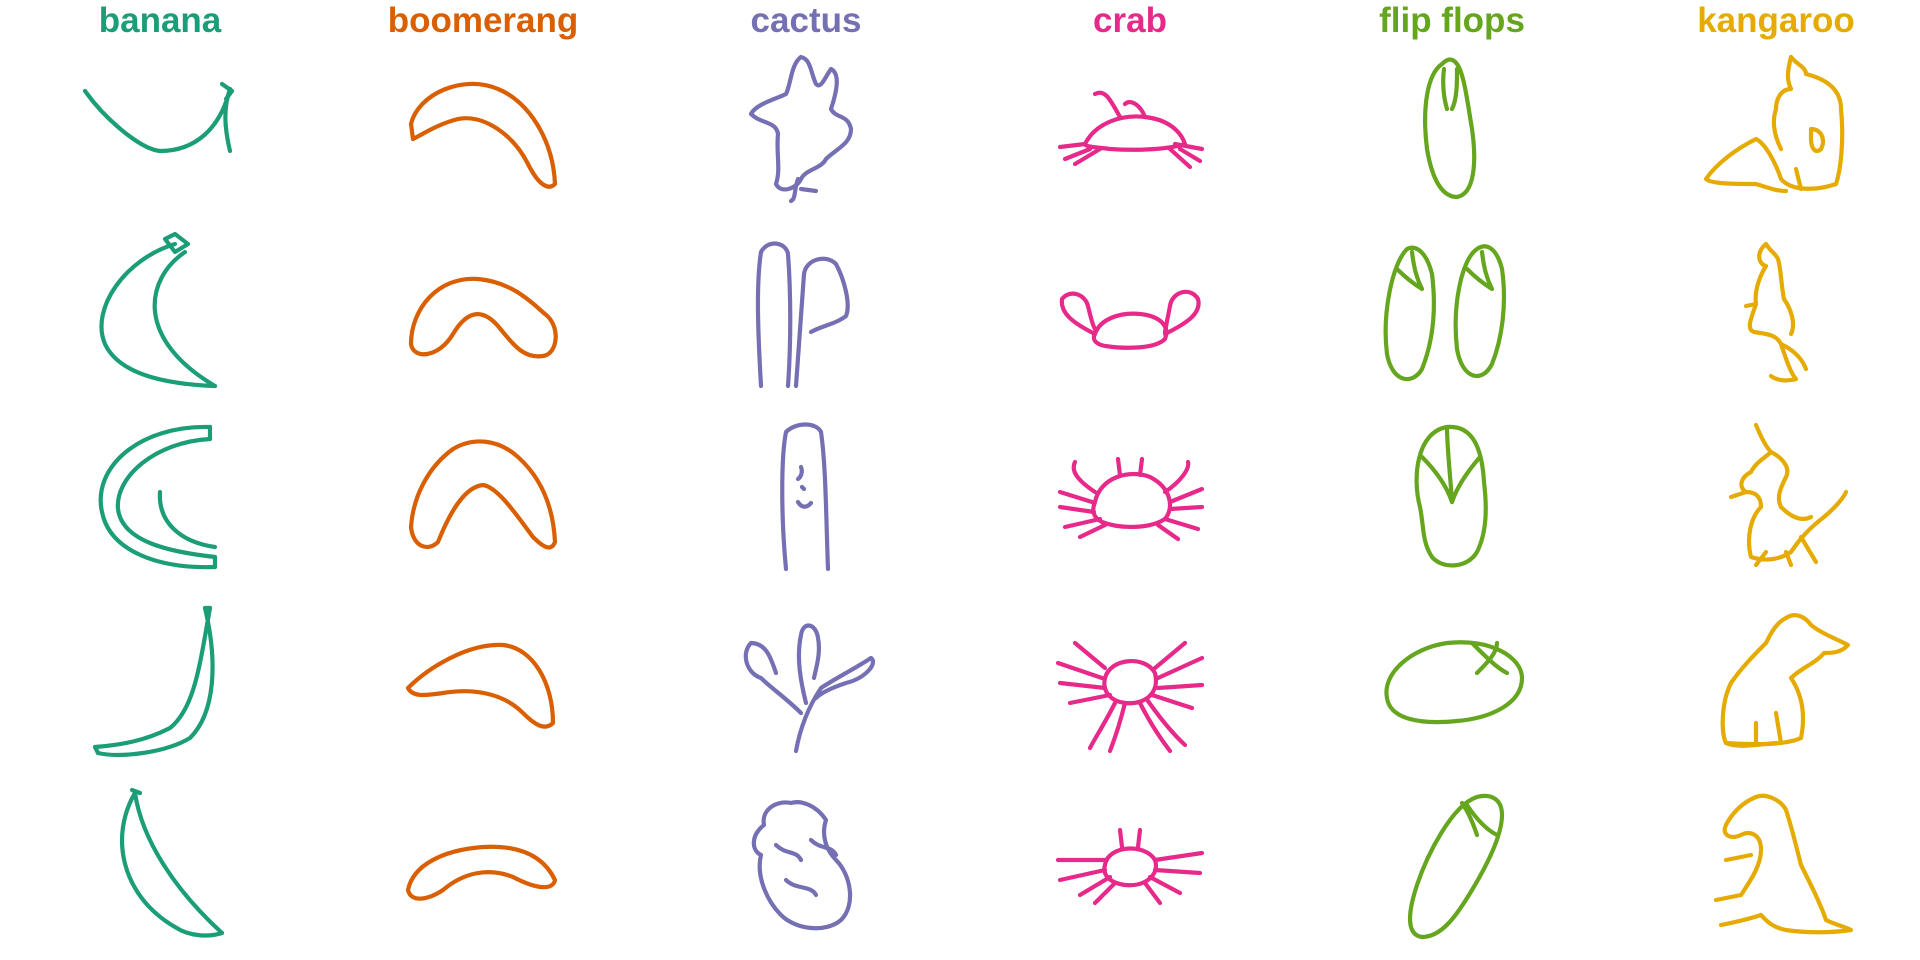  I want to click on crab-sketch-2-icon, so click(1130, 319).